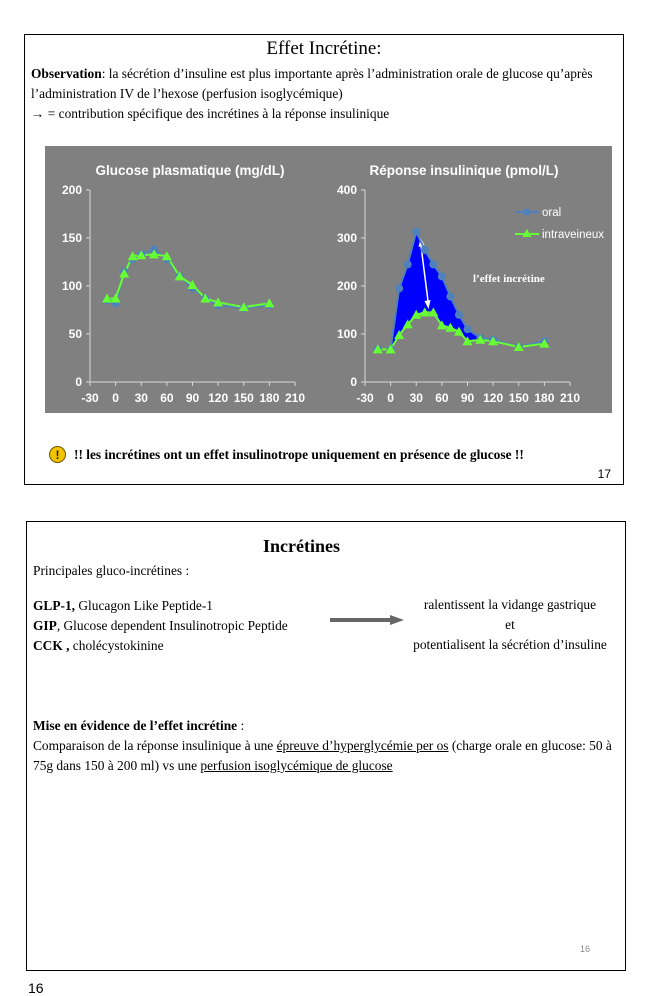 This screenshot has height=996, width=648. What do you see at coordinates (45, 625) in the screenshot?
I see `item-abbr: GIP` at bounding box center [45, 625].